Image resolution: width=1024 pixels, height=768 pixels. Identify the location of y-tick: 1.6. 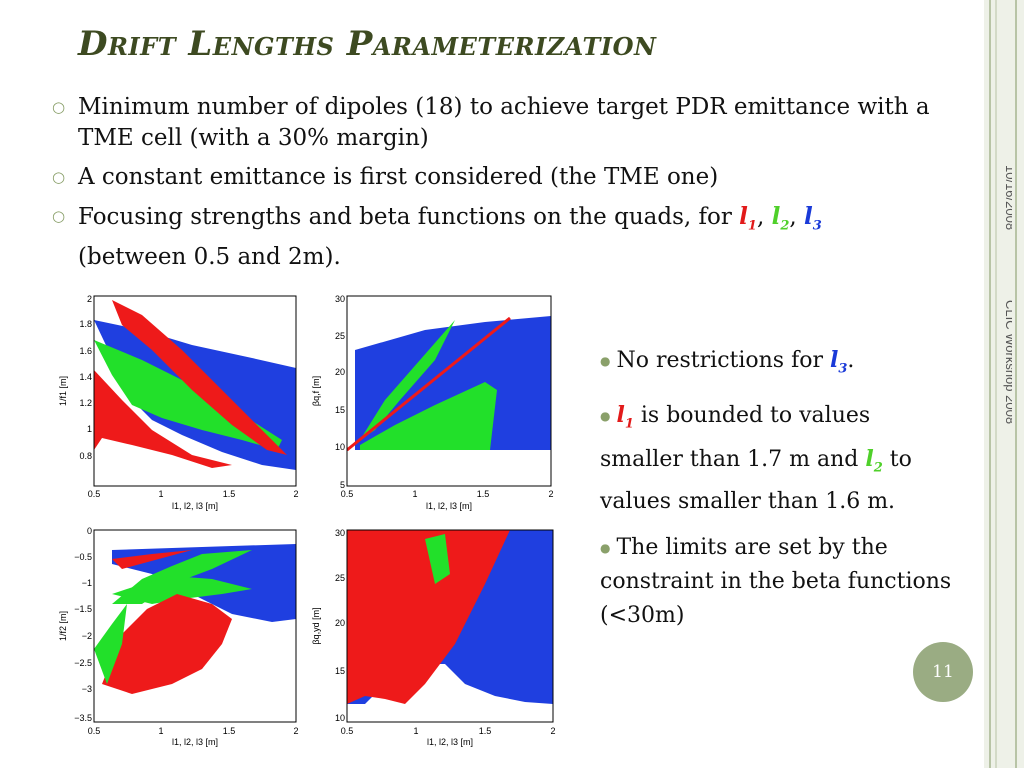
(85, 351).